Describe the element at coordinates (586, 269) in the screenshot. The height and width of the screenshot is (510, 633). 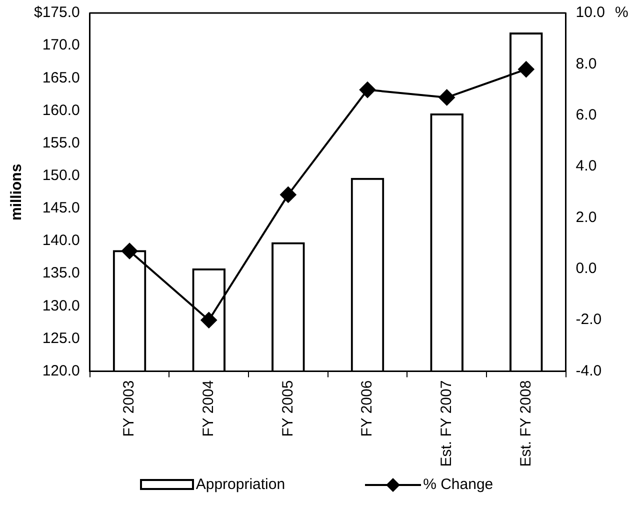
I see `y2-tick-label: 0.0` at that location.